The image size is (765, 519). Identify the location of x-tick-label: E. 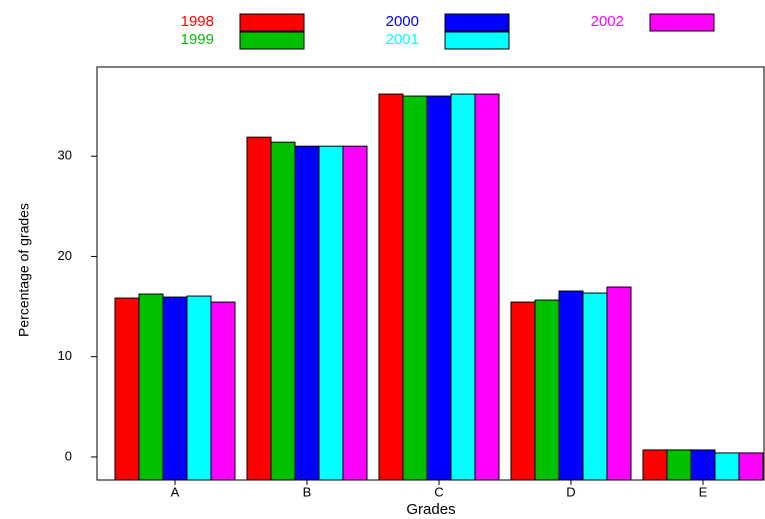
(703, 491).